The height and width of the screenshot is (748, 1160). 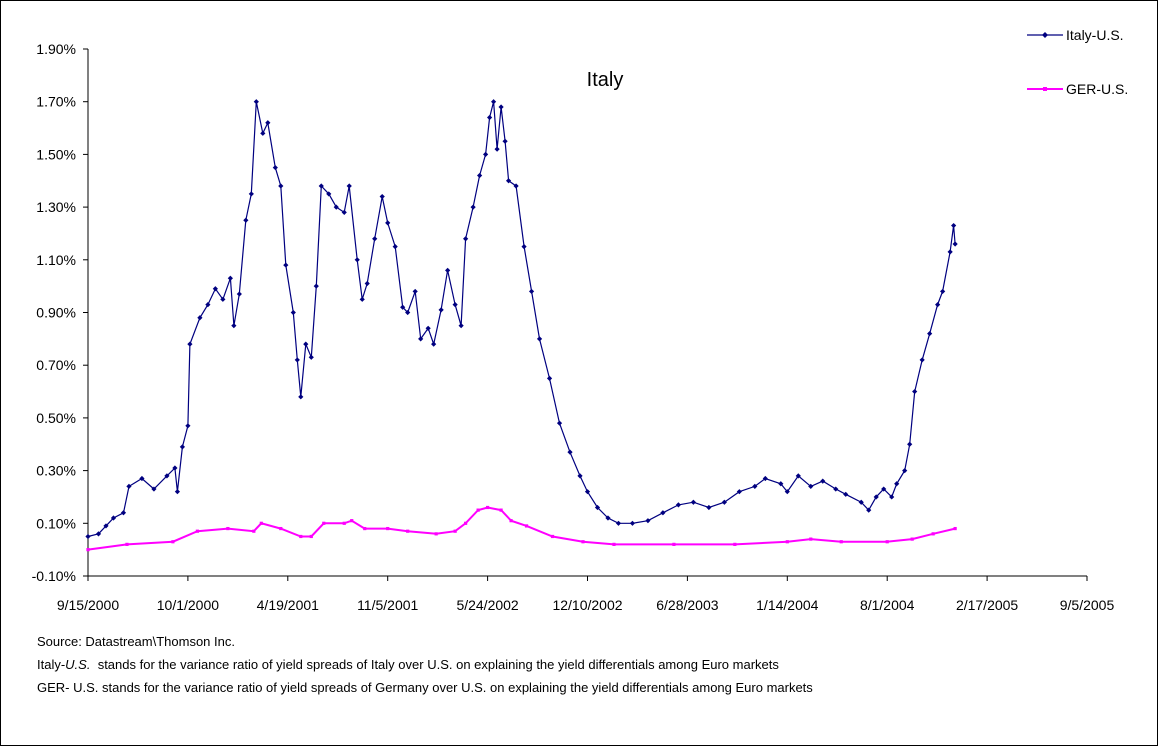 What do you see at coordinates (1087, 605) in the screenshot?
I see `x-tick-label: 9/5/2005` at bounding box center [1087, 605].